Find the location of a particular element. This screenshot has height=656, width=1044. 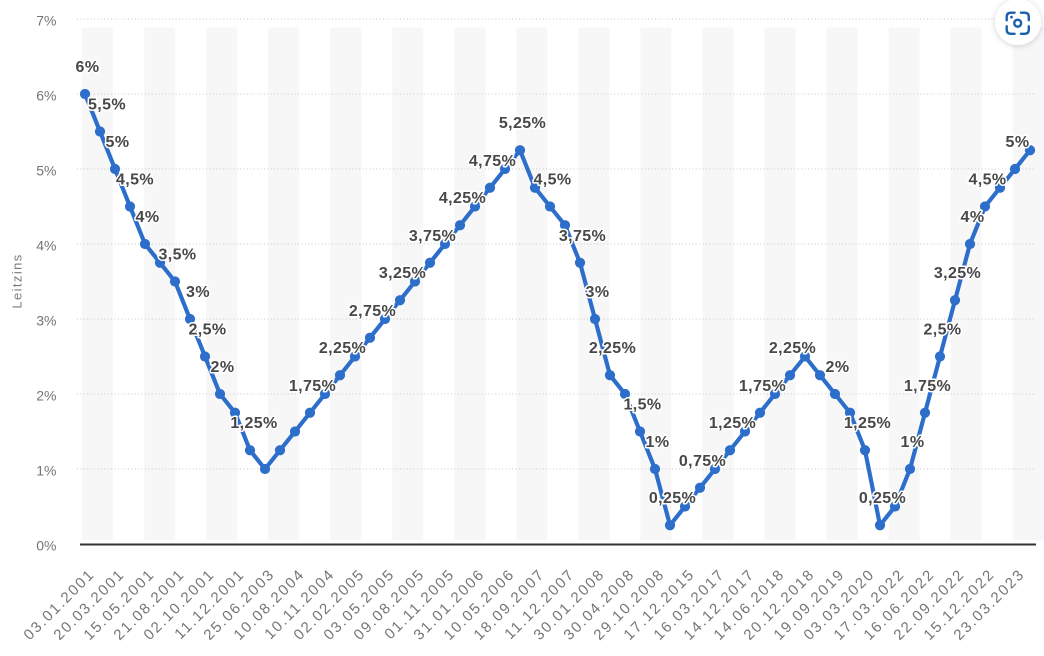

svg-text: 7% is located at coordinates (46, 21).